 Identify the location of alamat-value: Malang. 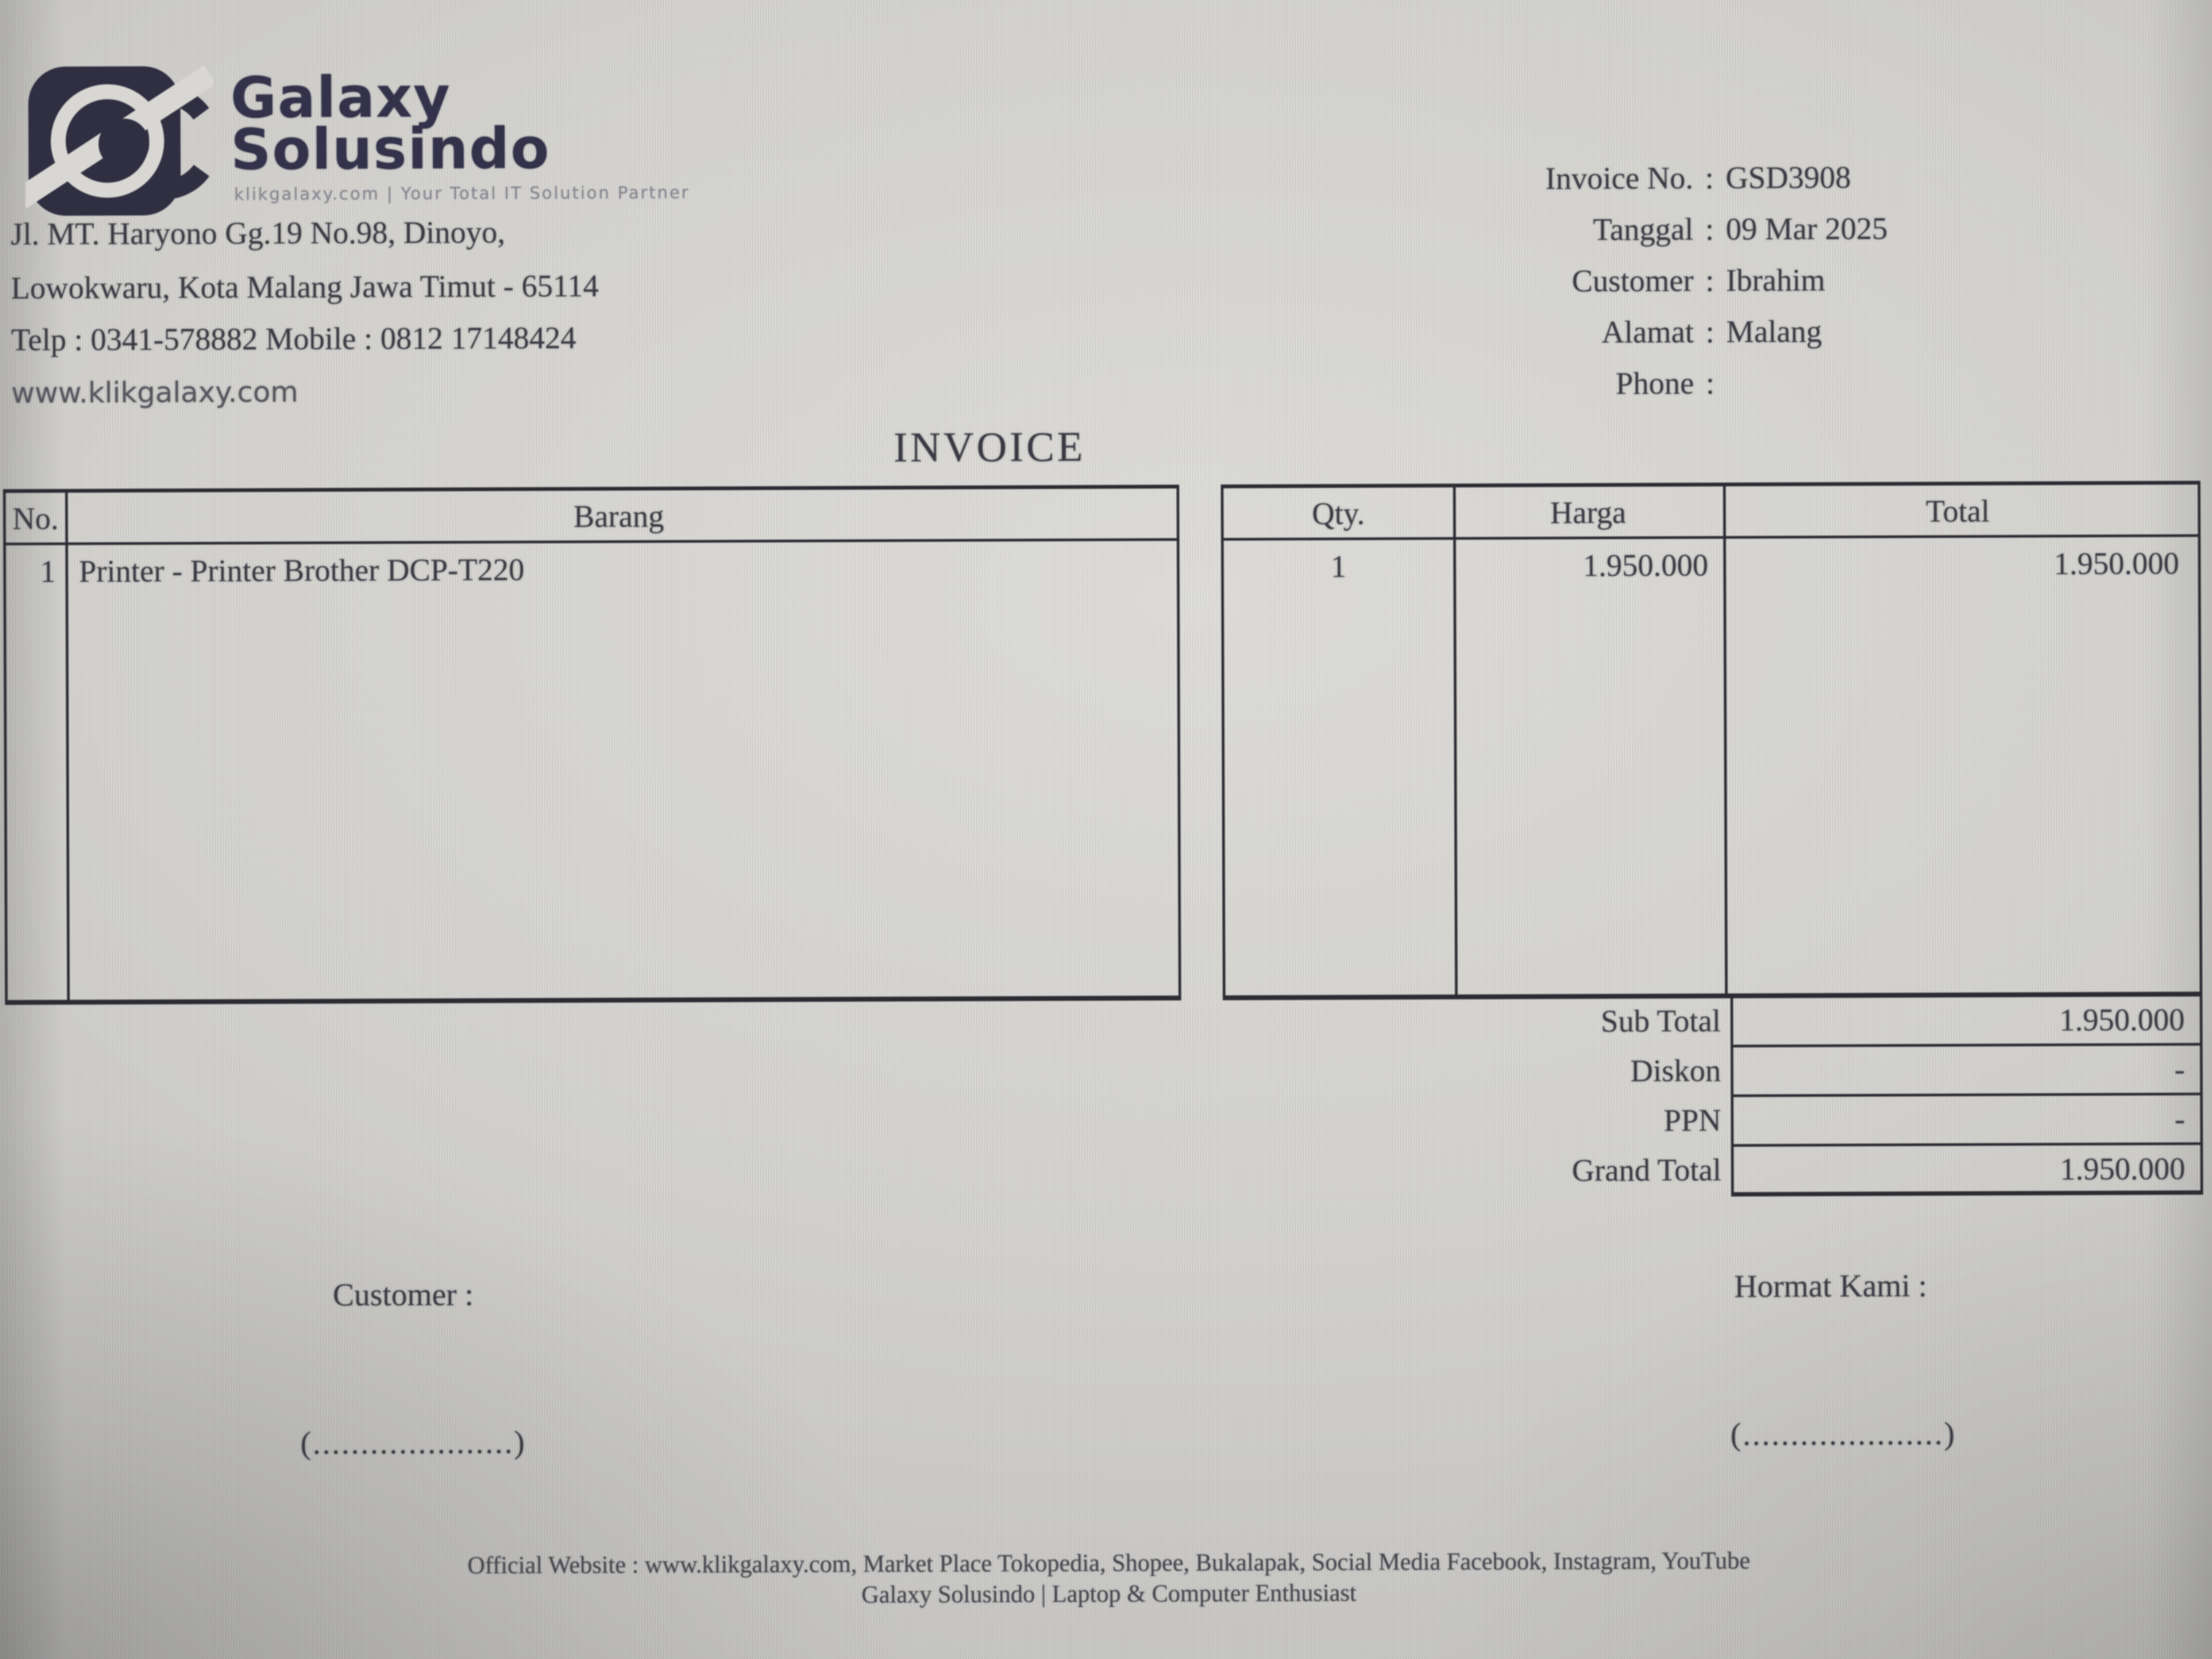
(1774, 331).